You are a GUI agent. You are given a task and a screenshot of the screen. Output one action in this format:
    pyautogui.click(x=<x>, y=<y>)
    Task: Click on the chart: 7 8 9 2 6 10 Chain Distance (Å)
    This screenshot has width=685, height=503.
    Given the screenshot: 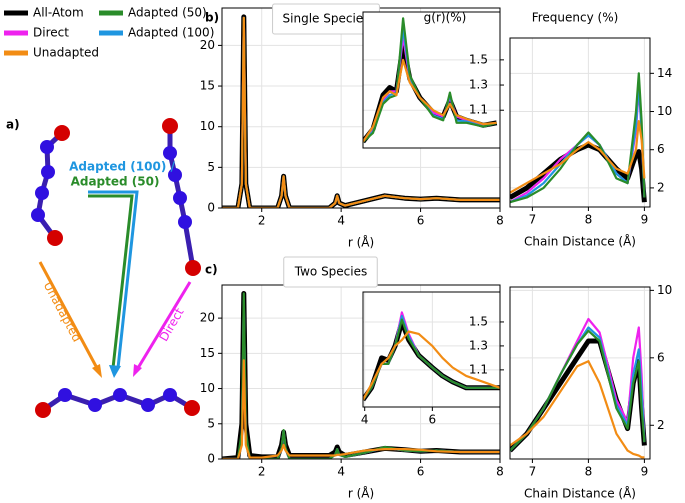 What is the action you would take?
    pyautogui.click(x=590, y=392)
    